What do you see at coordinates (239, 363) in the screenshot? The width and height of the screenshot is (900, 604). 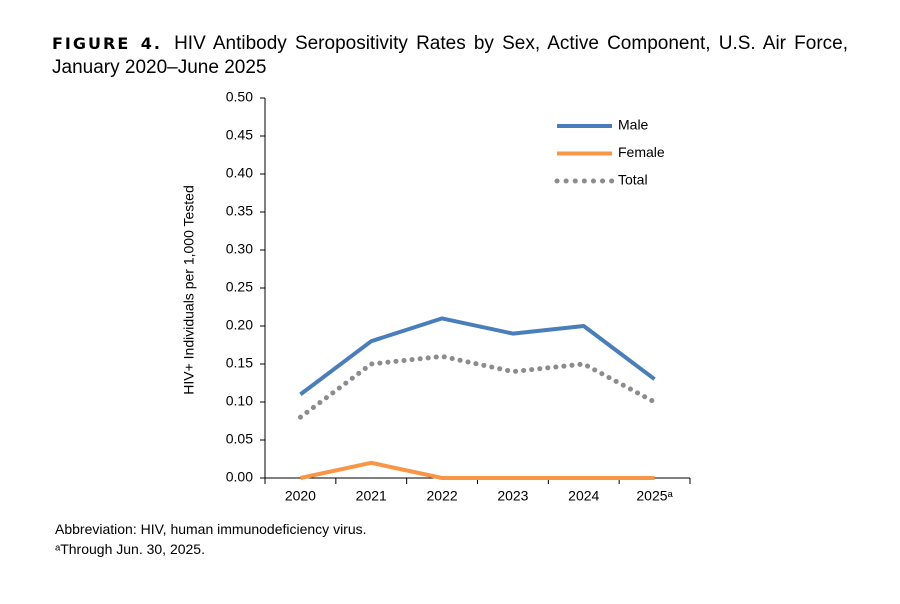 I see `y-tick-label: 0.15` at bounding box center [239, 363].